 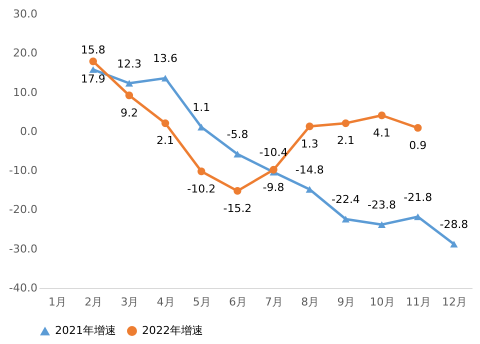 I want to click on y-tick-label: 20.0, so click(x=25, y=53).